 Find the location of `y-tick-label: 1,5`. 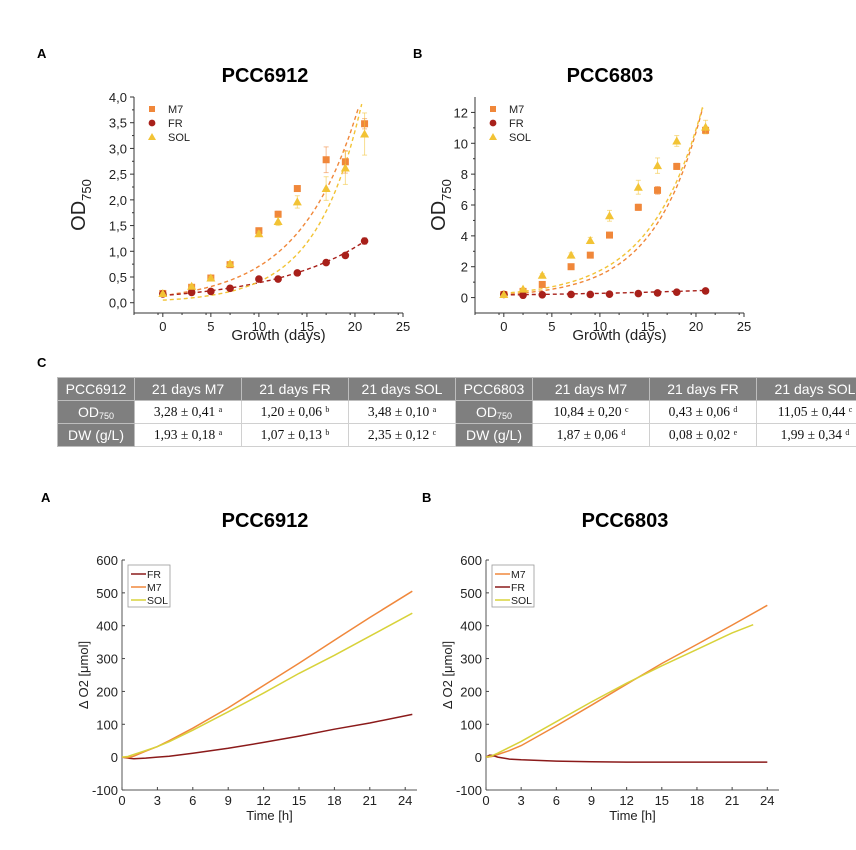

y-tick-label: 1,5 is located at coordinates (118, 226).